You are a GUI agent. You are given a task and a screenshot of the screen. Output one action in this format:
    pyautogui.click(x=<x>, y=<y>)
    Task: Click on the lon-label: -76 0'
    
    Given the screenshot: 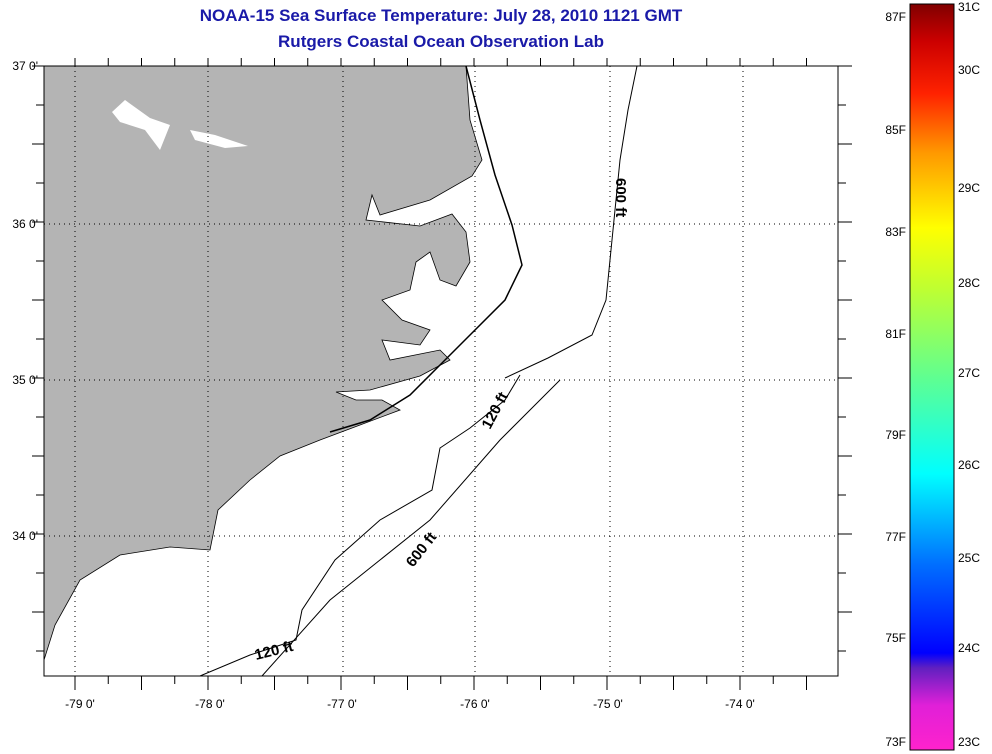 What is the action you would take?
    pyautogui.click(x=475, y=704)
    